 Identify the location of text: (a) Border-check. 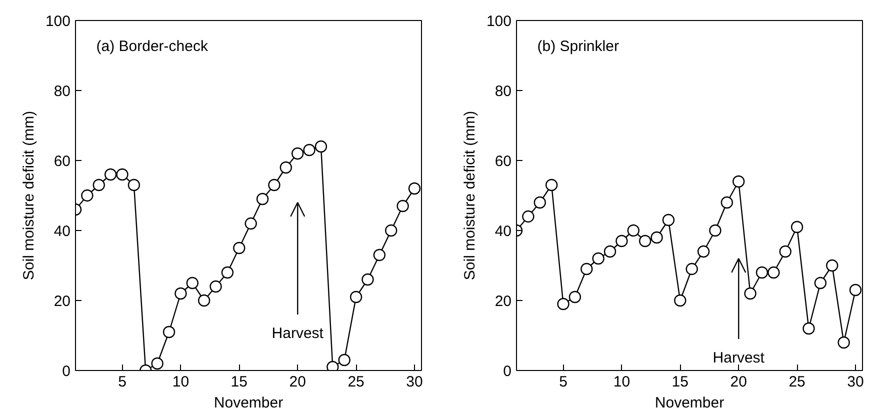
(152, 46).